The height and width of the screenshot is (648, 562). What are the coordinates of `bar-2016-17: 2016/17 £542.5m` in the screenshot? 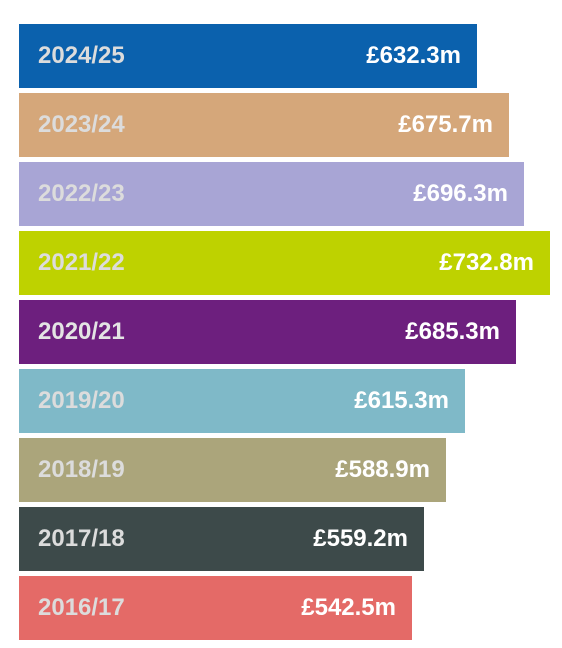 It's located at (215, 608).